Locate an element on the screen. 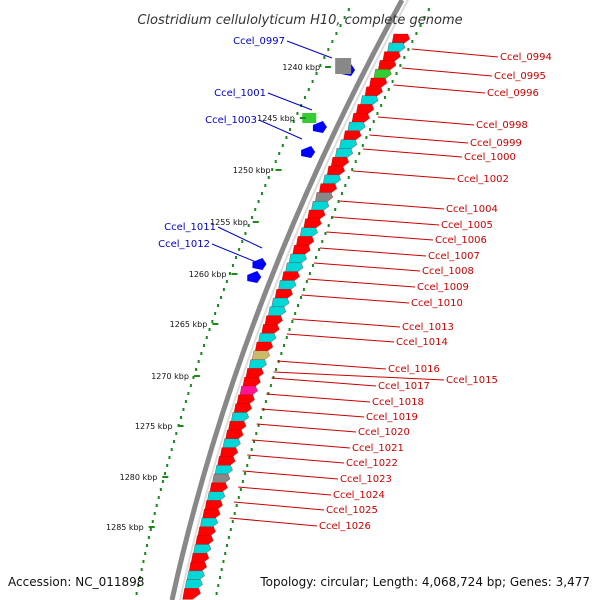  gene-label: Ccel_1015 is located at coordinates (472, 380).